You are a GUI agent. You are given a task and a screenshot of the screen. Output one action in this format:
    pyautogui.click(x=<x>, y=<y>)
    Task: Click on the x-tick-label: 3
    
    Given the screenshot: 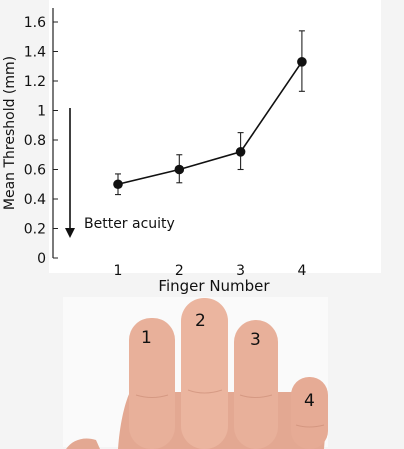 What is the action you would take?
    pyautogui.click(x=240, y=271)
    